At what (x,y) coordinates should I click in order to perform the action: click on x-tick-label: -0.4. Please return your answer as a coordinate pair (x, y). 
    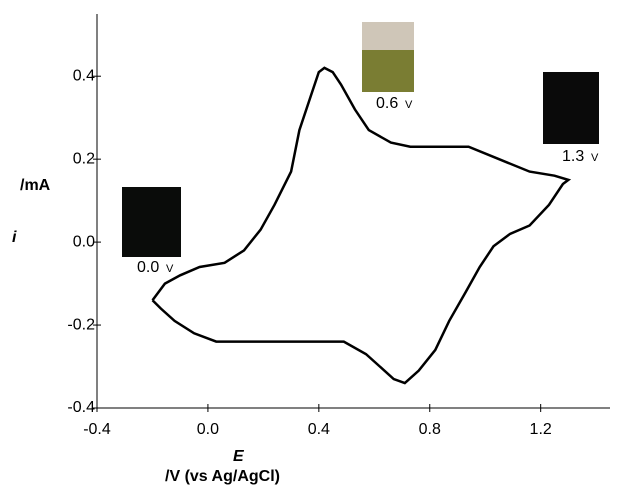
    Looking at the image, I should click on (97, 429).